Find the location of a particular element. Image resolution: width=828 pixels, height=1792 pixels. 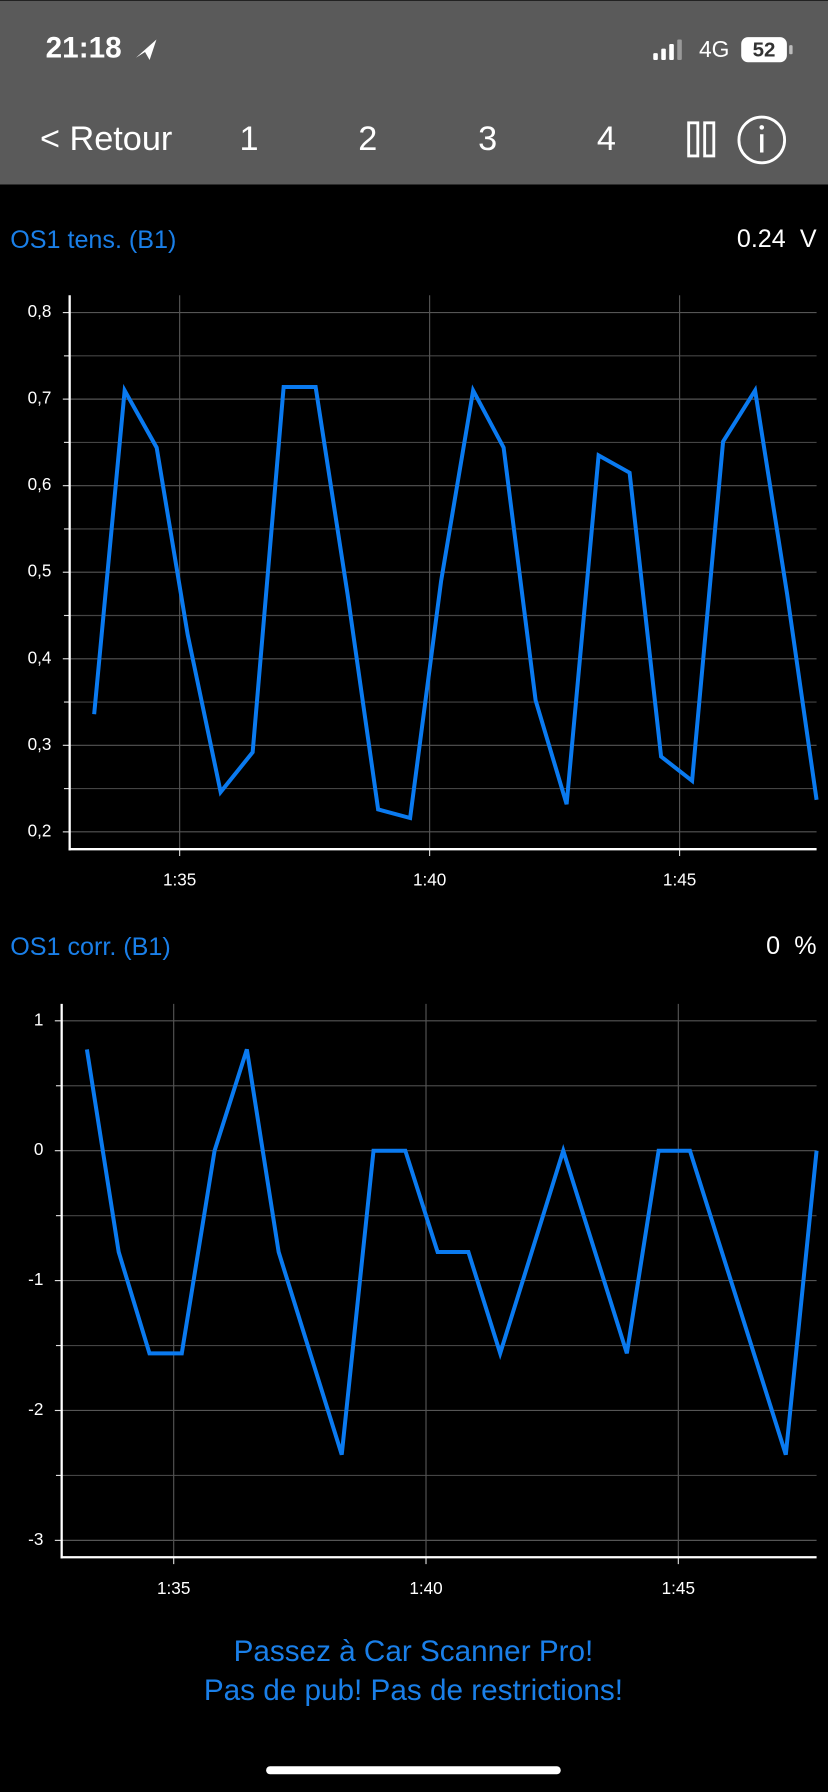

network-label: 4G is located at coordinates (714, 49).